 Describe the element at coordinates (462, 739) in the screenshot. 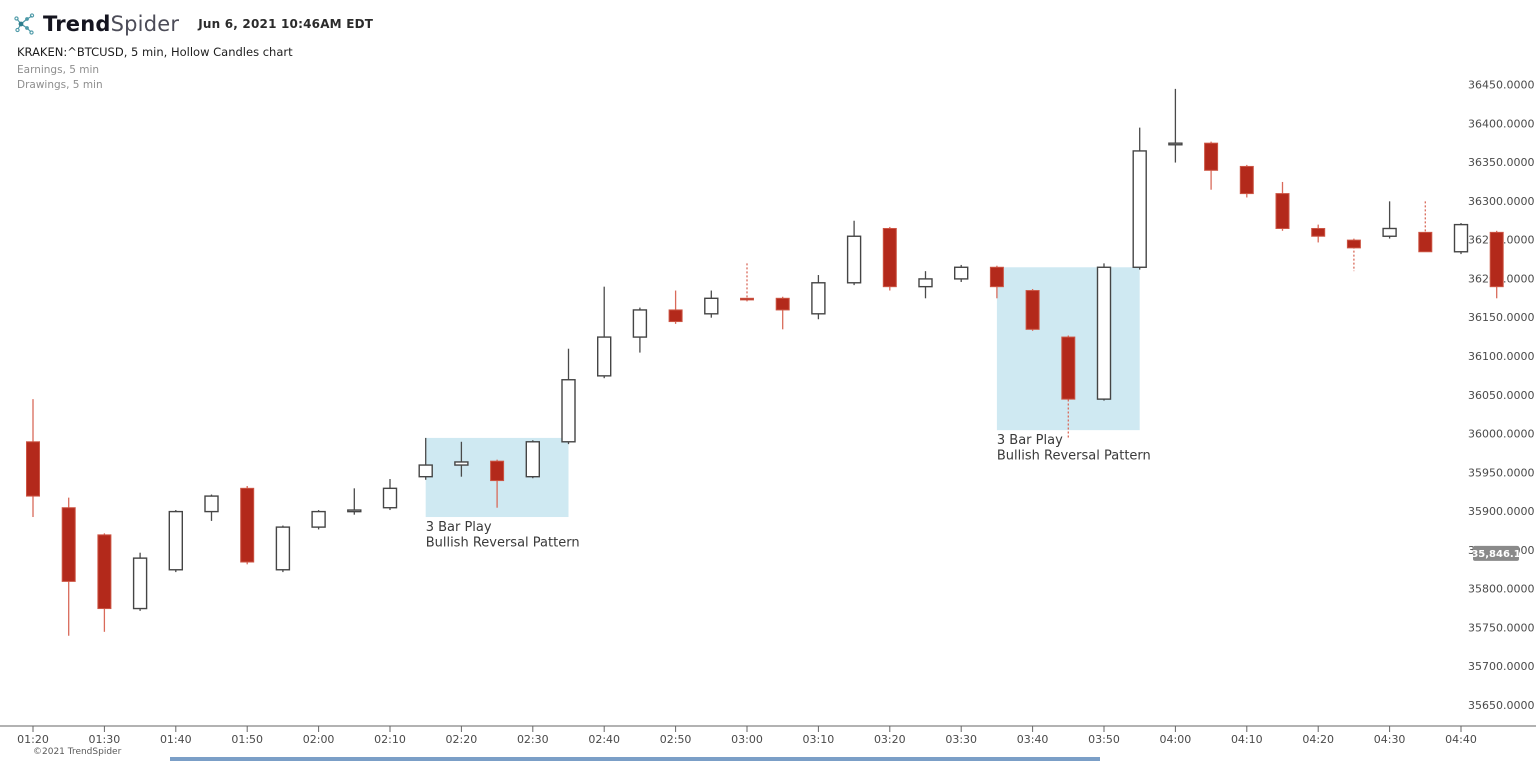

I see `time-axis-label: 02:20` at that location.